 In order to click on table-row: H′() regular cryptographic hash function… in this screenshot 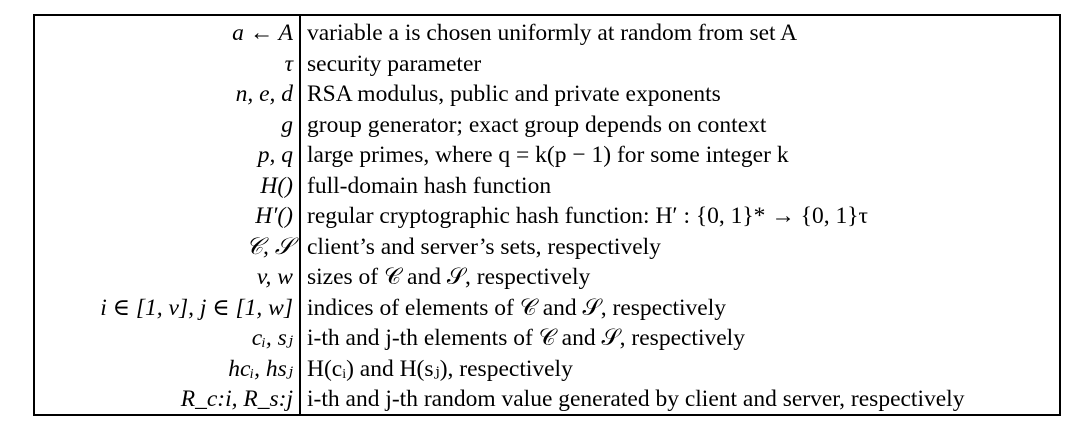, I will do `click(547, 216)`.